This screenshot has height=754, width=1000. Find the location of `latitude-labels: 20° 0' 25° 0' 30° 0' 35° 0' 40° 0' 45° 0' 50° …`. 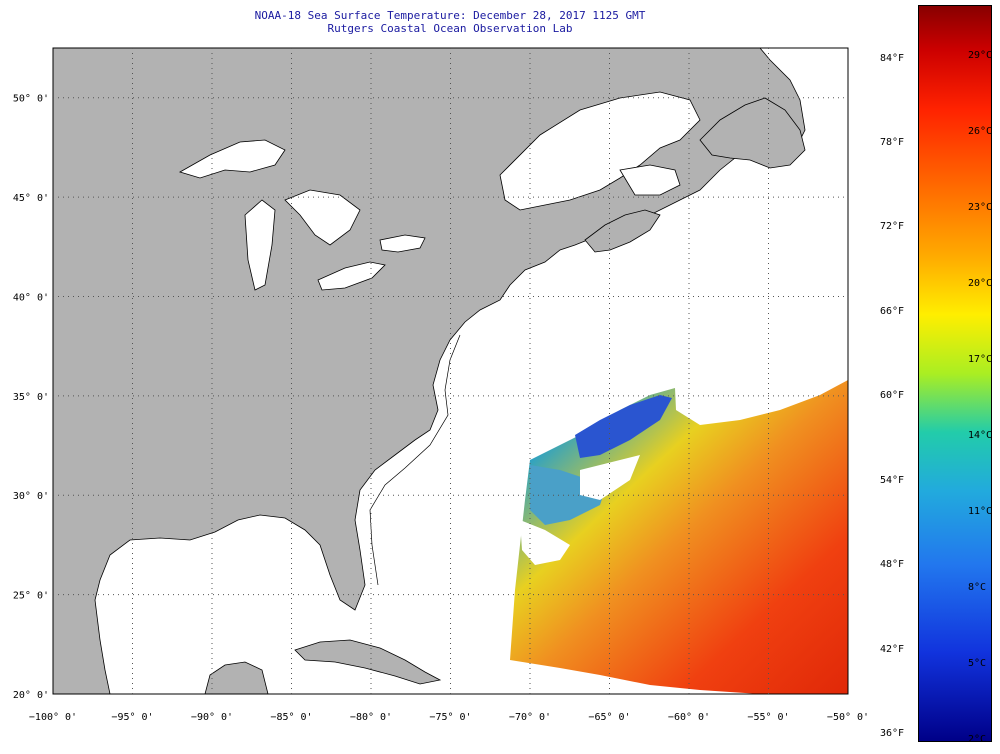

latitude-labels: 20° 0' 25° 0' 30° 0' 35° 0' 40° 0' 45° 0' 50° … is located at coordinates (31, 397).